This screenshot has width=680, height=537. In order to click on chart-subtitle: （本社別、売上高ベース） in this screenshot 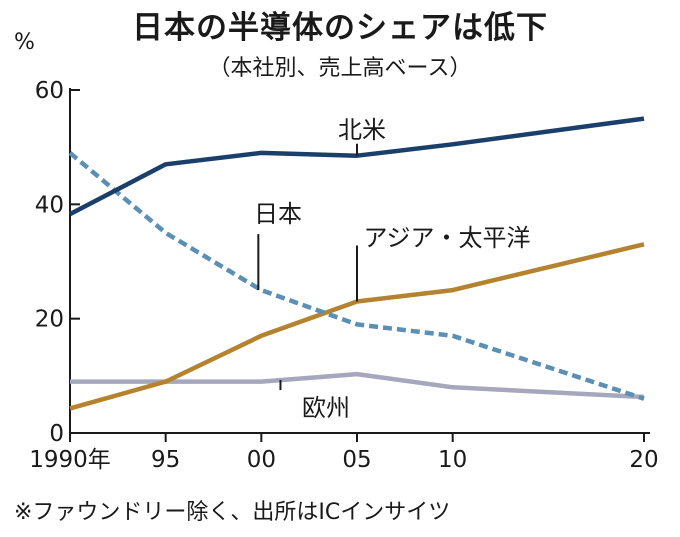, I will do `click(340, 68)`.